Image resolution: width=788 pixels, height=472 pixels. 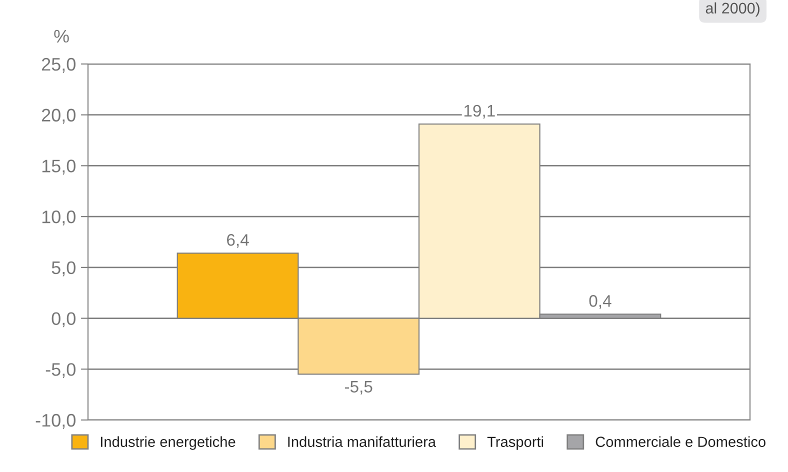 What do you see at coordinates (61, 370) in the screenshot?
I see `y-tick-label: -5,0` at bounding box center [61, 370].